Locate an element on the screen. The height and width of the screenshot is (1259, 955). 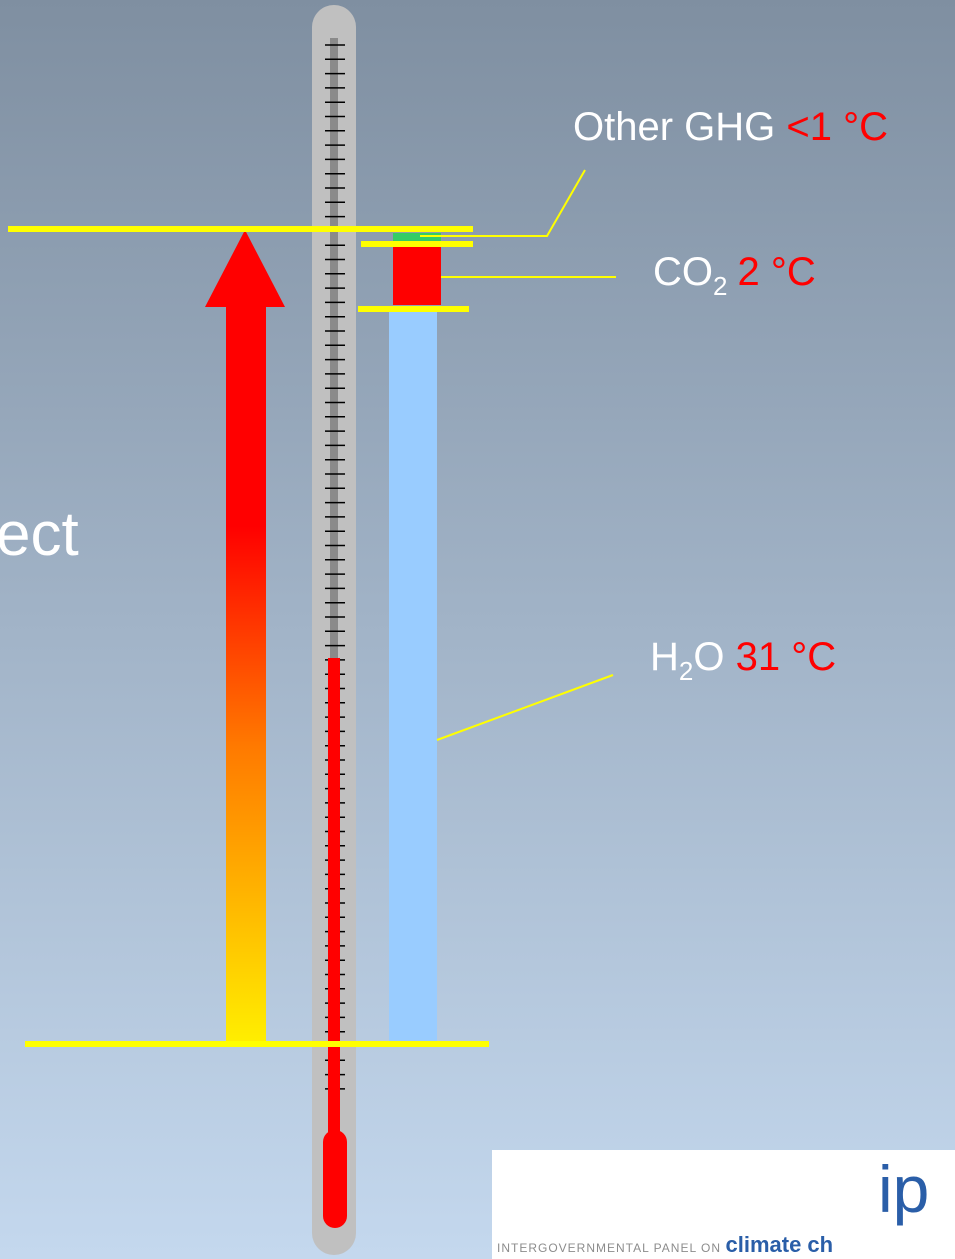
gas-name-end: O is located at coordinates (708, 657).